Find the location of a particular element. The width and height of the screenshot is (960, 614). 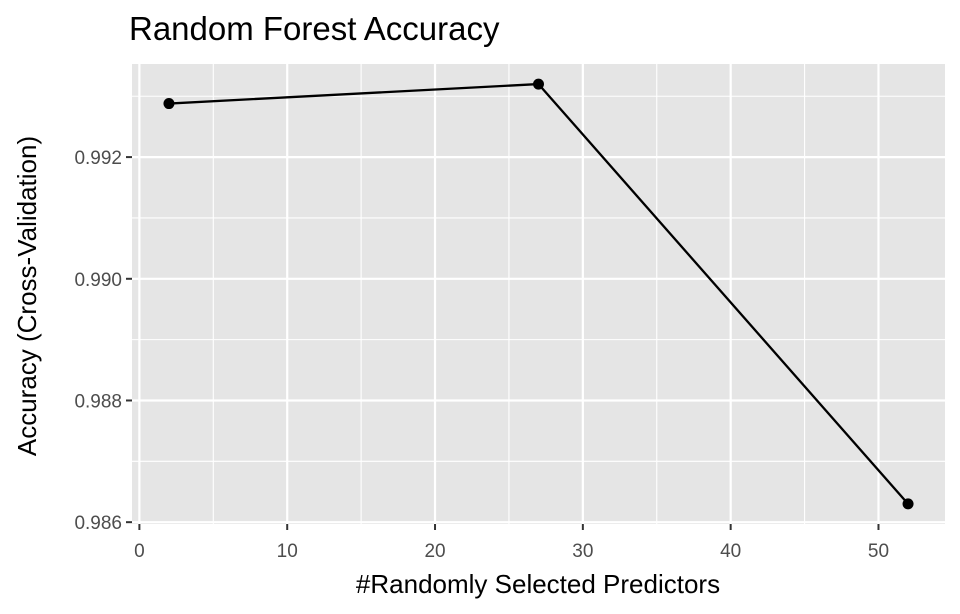

y-tick-label: 0.988 is located at coordinates (98, 401).